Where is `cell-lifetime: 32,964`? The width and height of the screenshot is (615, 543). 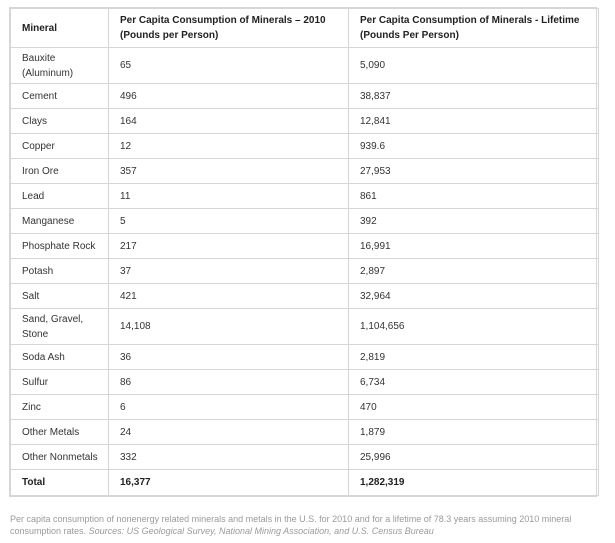
cell-lifetime: 32,964 is located at coordinates (473, 296).